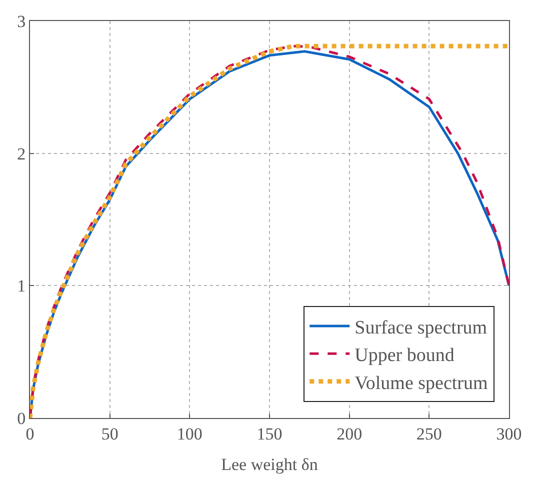 The height and width of the screenshot is (482, 534). Describe the element at coordinates (21, 21) in the screenshot. I see `y-tick-label: 3` at that location.